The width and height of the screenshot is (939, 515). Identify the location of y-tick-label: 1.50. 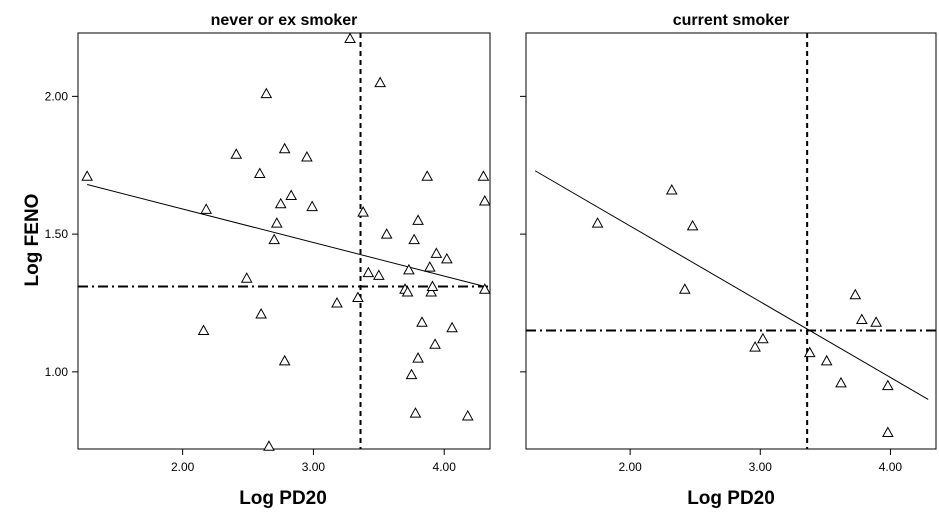
(57, 234).